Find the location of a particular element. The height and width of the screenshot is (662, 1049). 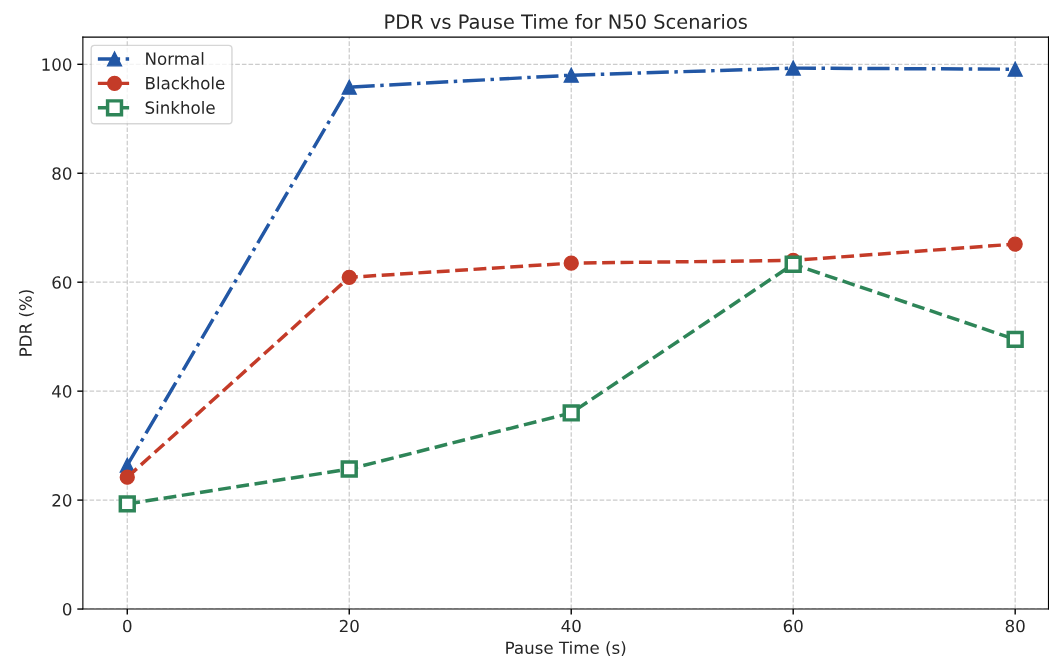

x-axis-title: Pause Time (s) is located at coordinates (566, 648).